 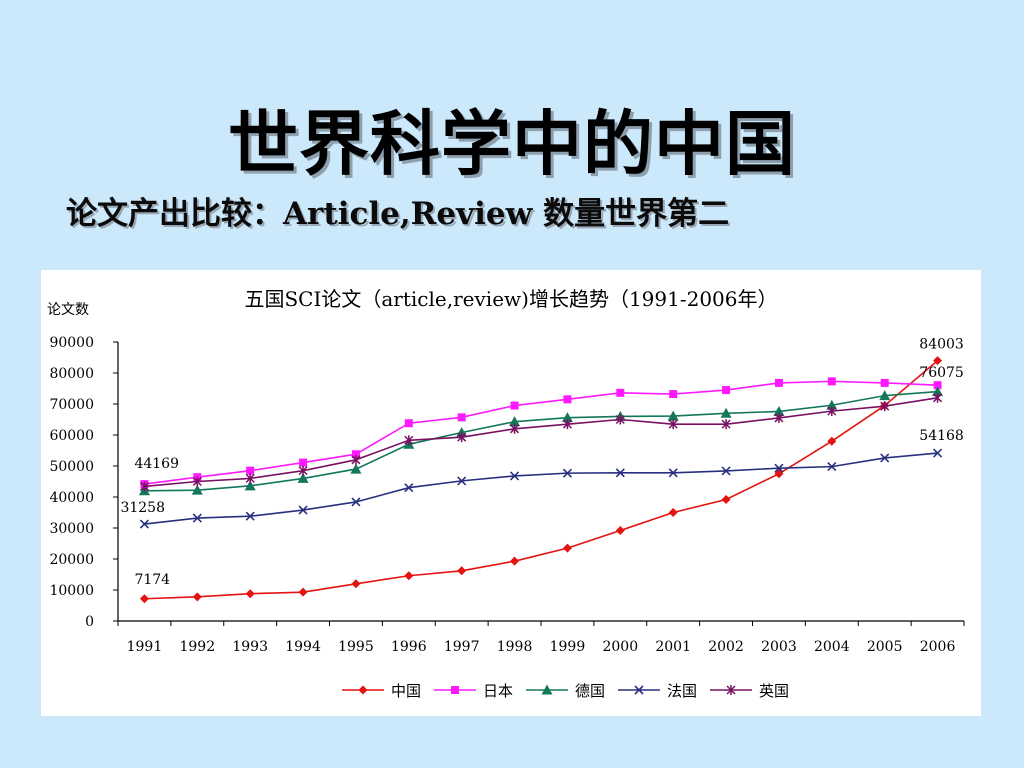 What do you see at coordinates (250, 647) in the screenshot?
I see `x-tick-label: 1993` at bounding box center [250, 647].